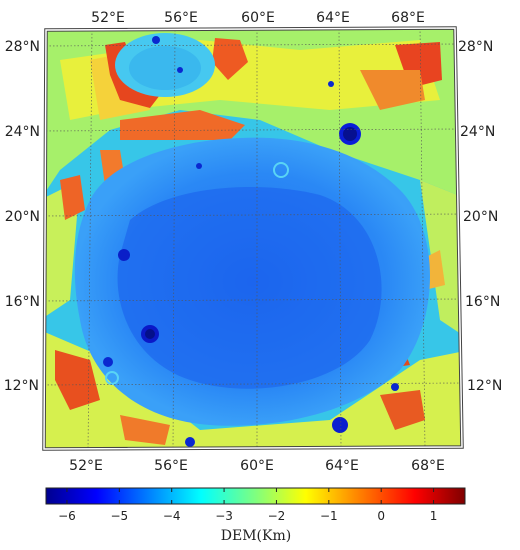 The width and height of the screenshot is (520, 550). Describe the element at coordinates (428, 466) in the screenshot. I see `lon-tick-bottom-4: 68°E` at that location.